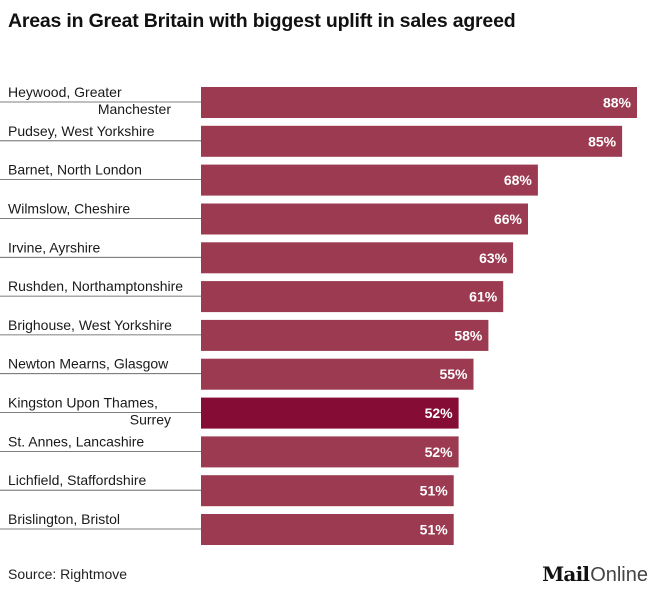  I want to click on data-label: 88%, so click(617, 103).